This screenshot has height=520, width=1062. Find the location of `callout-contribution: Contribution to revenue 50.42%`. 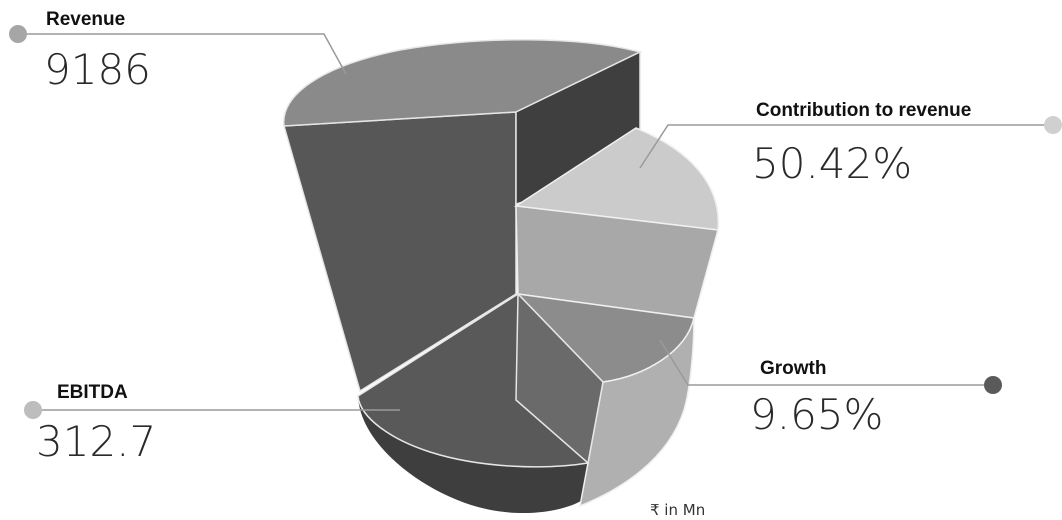

callout-contribution: Contribution to revenue 50.42% is located at coordinates (850, 144).